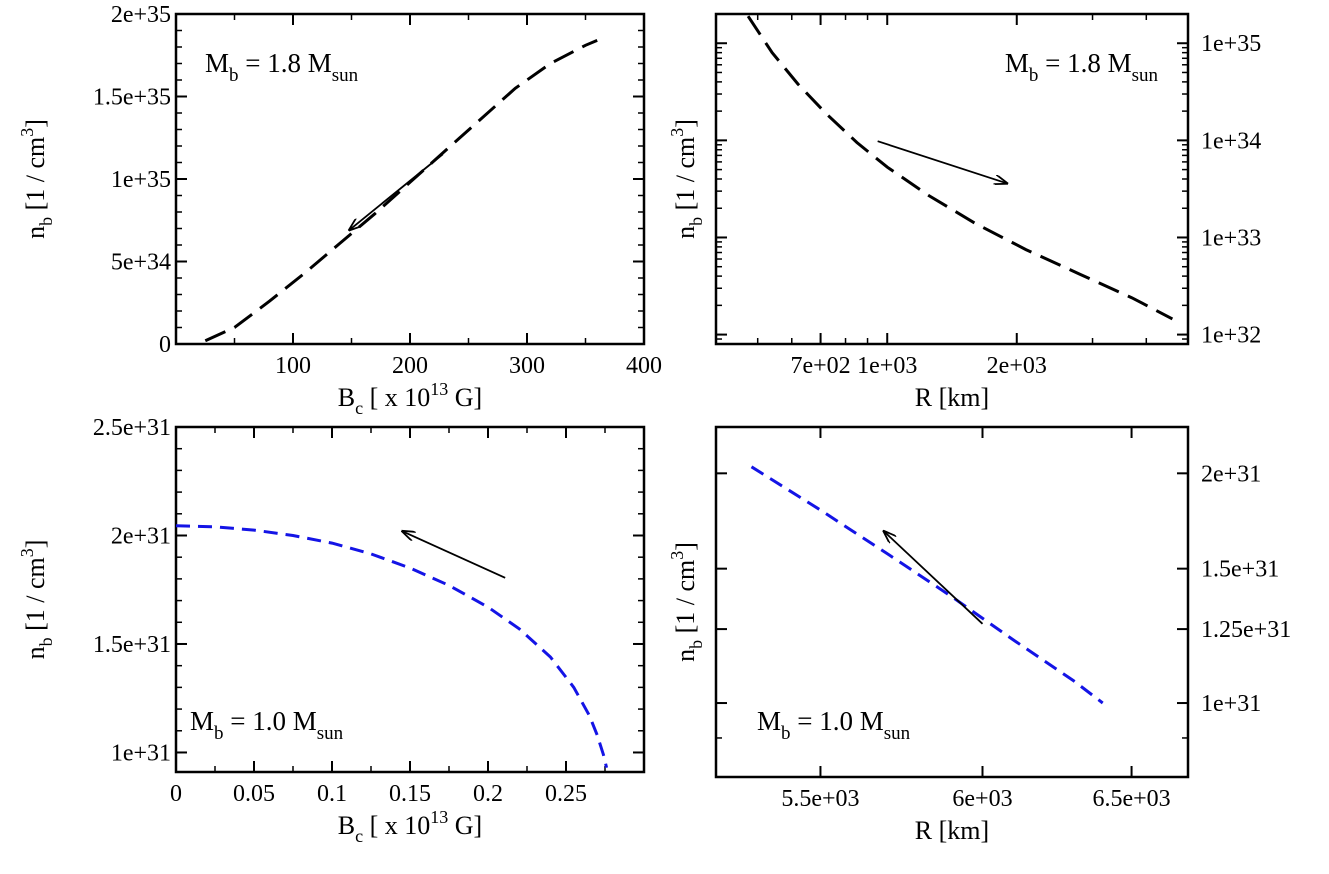  What do you see at coordinates (566, 794) in the screenshot?
I see `x-tick-label: 0.25` at bounding box center [566, 794].